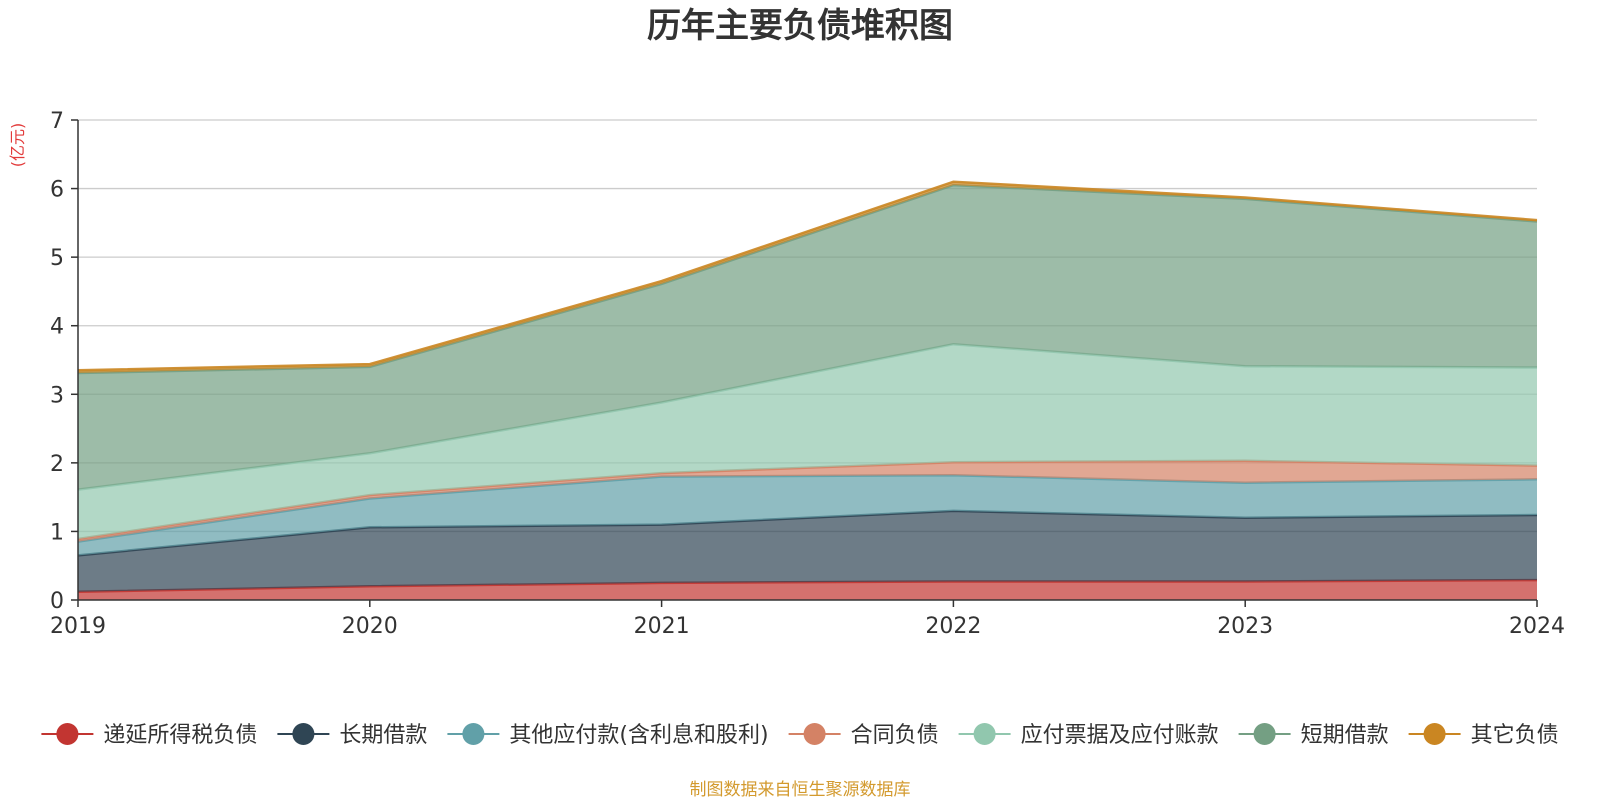 The image size is (1600, 800). I want to click on y-tick-label: 1, so click(57, 532).